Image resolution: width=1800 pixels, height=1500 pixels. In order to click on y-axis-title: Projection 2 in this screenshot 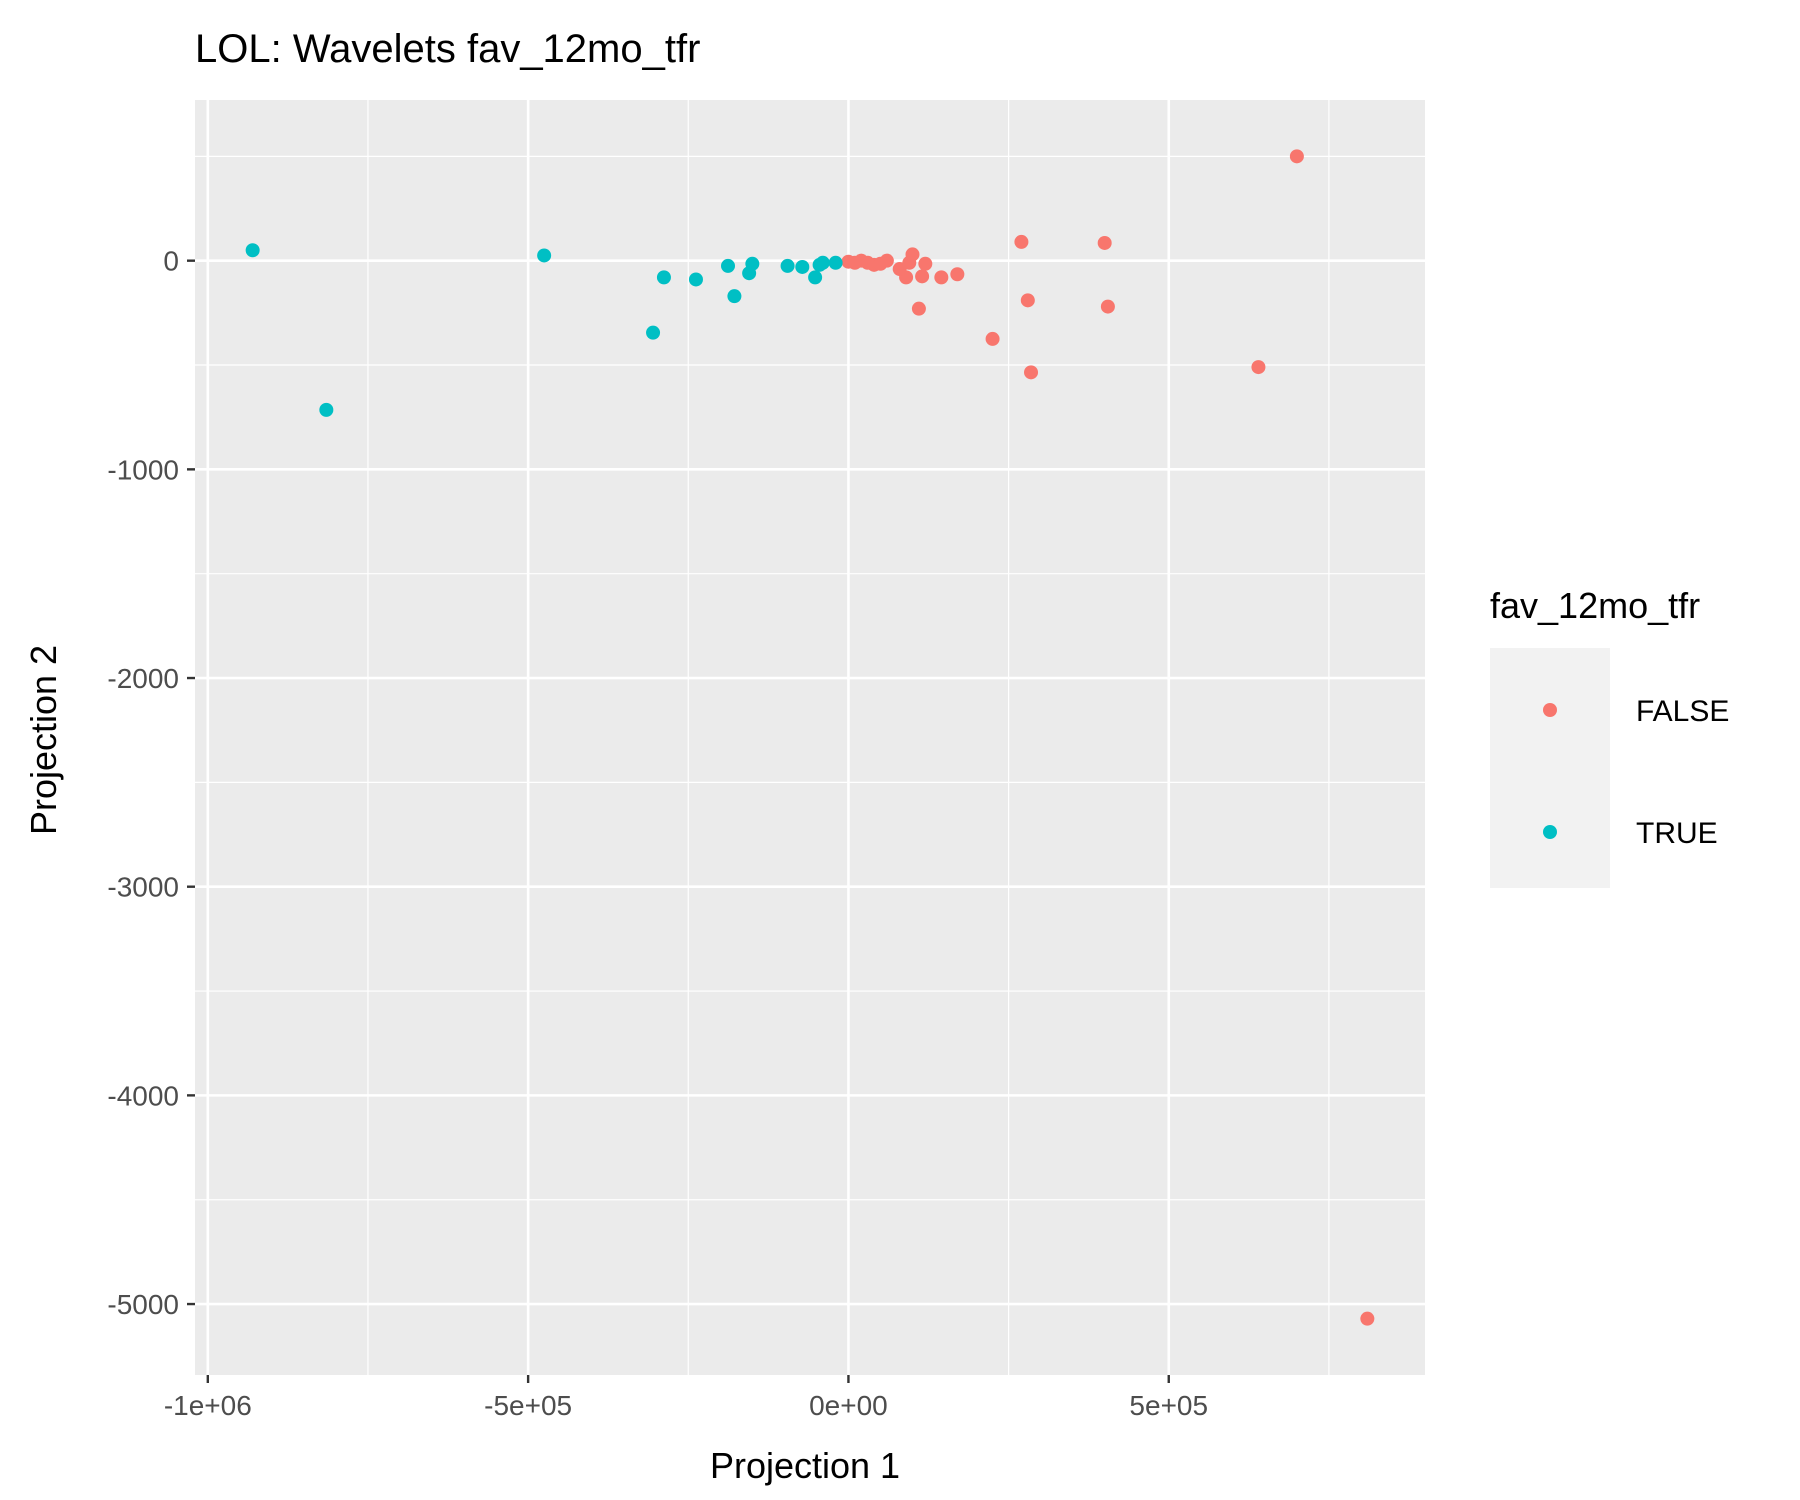, I will do `click(43, 740)`.